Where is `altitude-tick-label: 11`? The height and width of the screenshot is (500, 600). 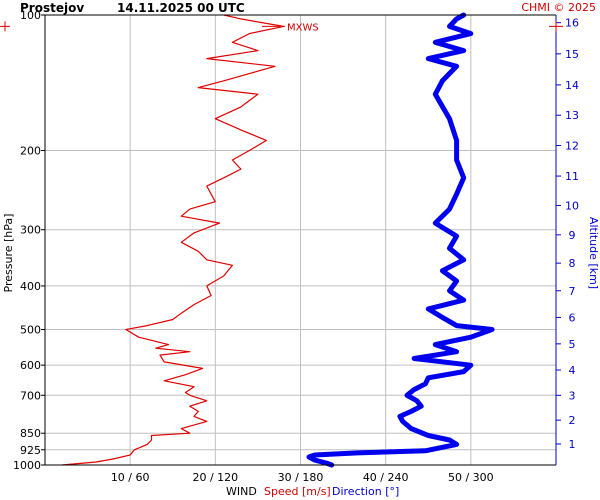
altitude-tick-label: 11 is located at coordinates (572, 176).